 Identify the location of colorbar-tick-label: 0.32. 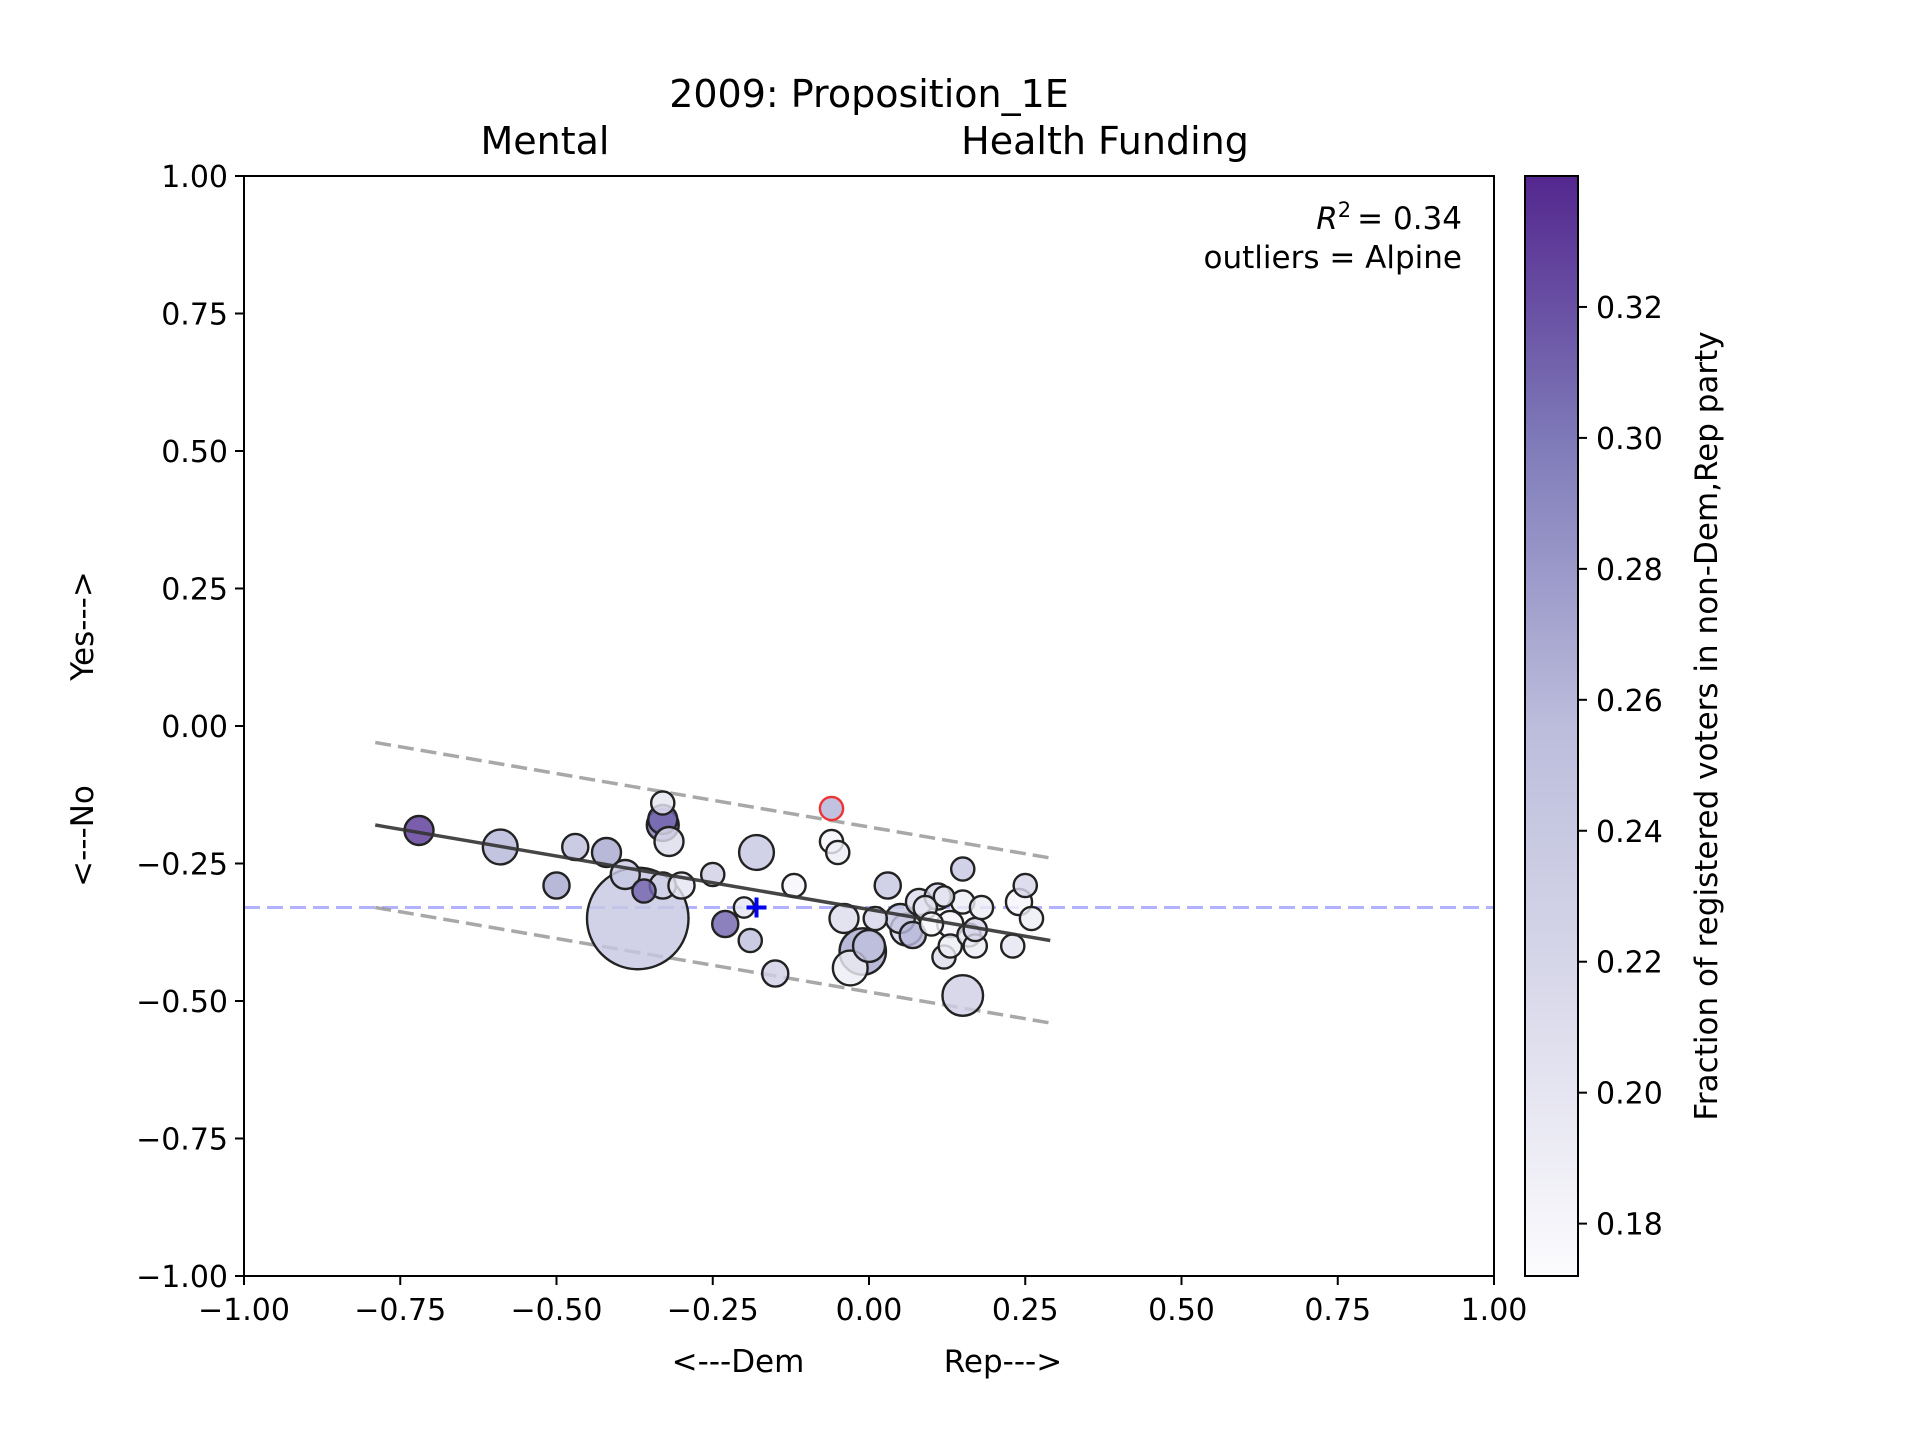
(1629, 308).